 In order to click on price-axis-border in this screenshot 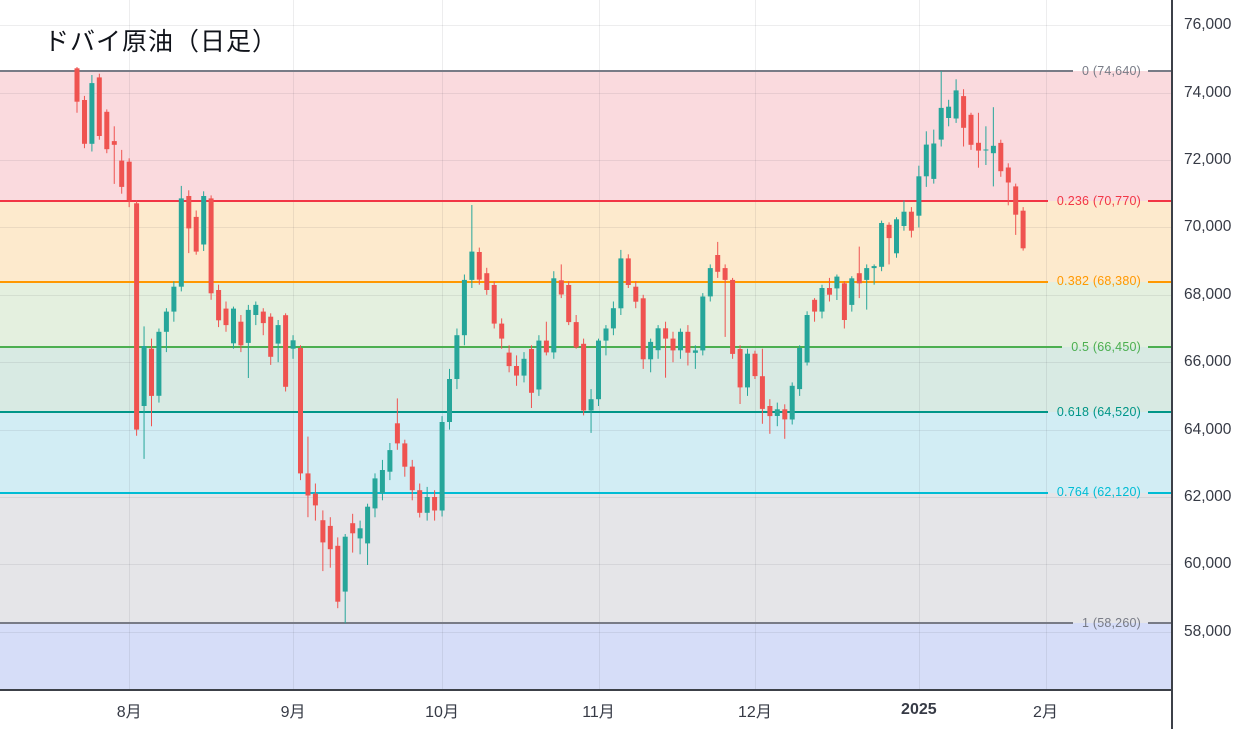, I will do `click(1172, 364)`.